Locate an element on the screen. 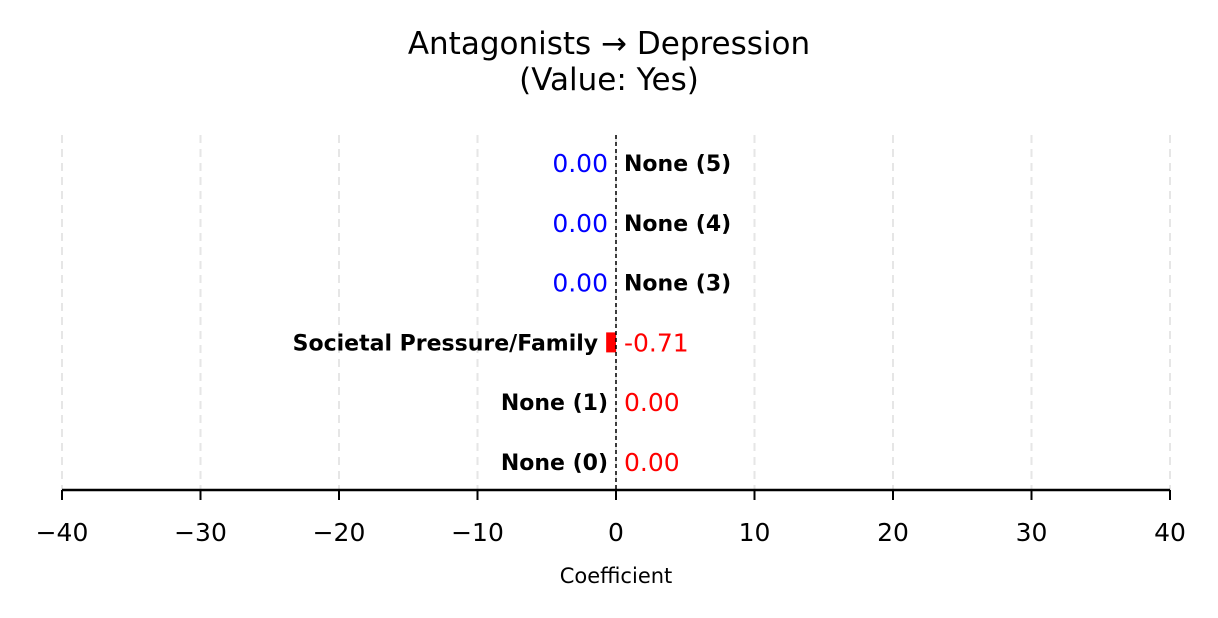  category-label: None (0) is located at coordinates (554, 463).